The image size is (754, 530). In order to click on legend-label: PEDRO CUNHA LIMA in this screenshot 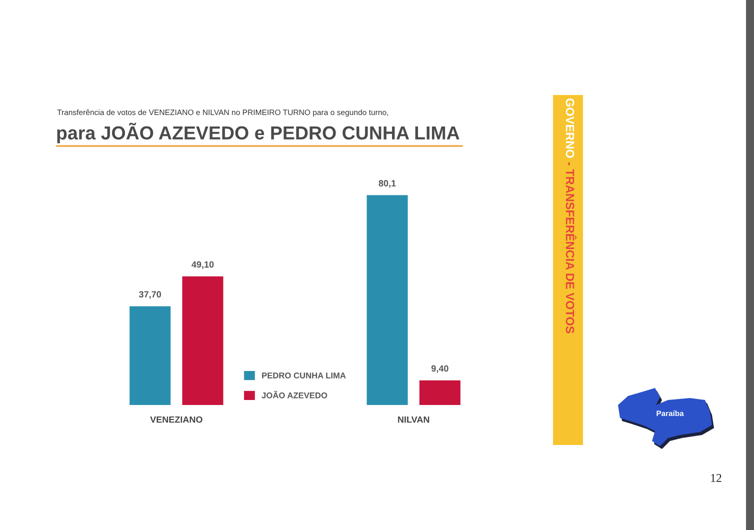, I will do `click(304, 375)`.